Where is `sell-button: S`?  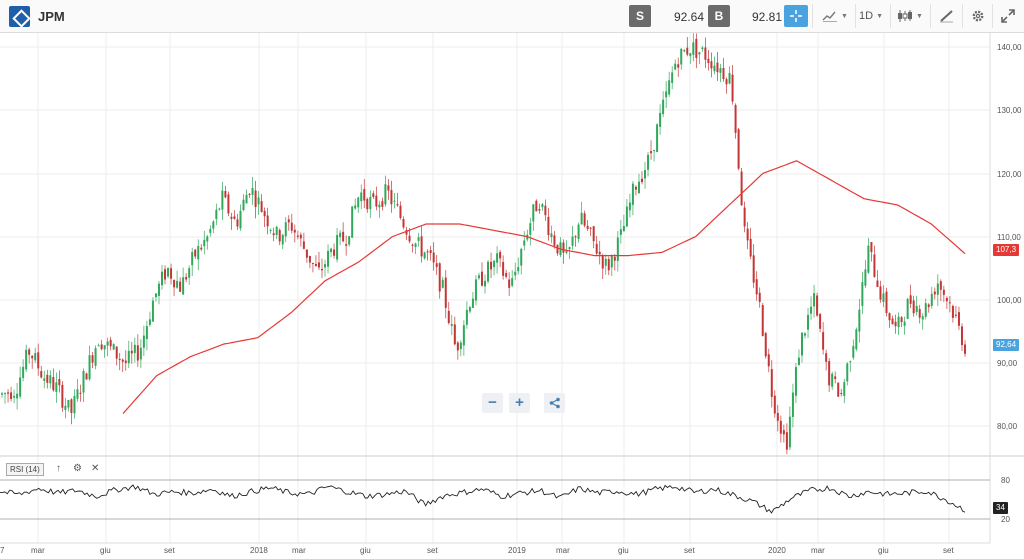 sell-button: S is located at coordinates (640, 16).